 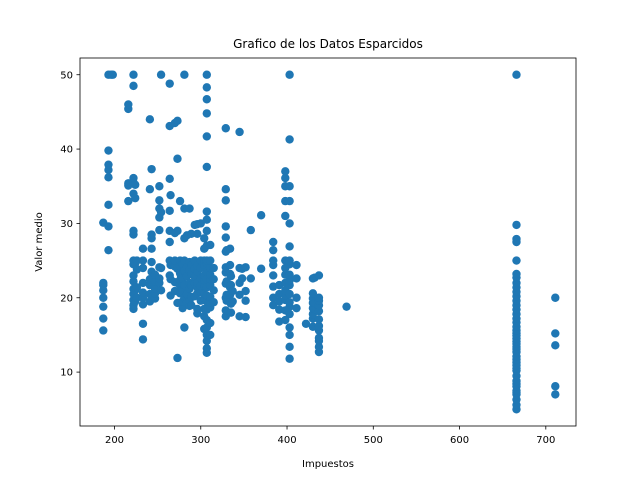 I want to click on y-axis: 10 20 30 40 50, so click(x=70, y=224).